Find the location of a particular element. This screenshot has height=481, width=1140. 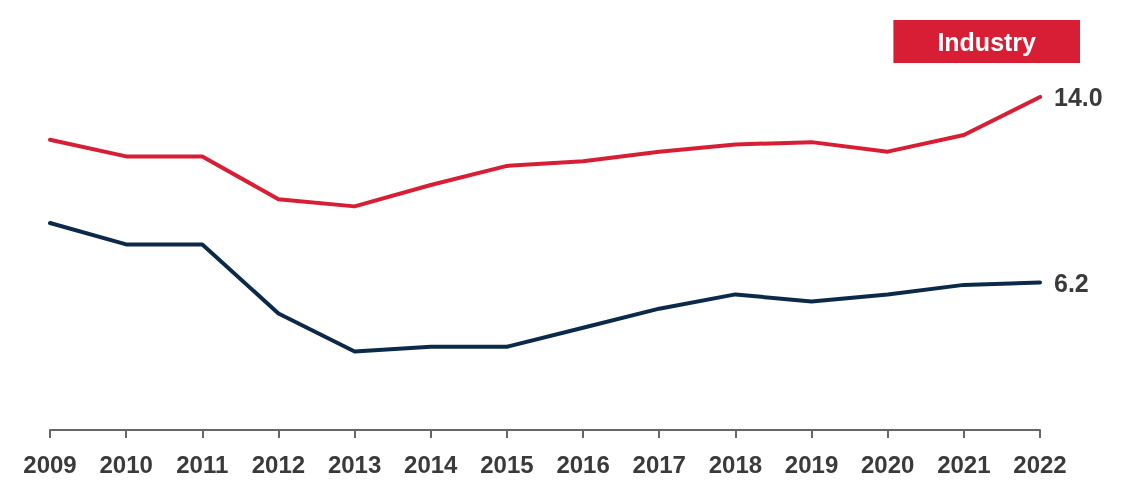

x-tick-label: 2016 is located at coordinates (583, 464).